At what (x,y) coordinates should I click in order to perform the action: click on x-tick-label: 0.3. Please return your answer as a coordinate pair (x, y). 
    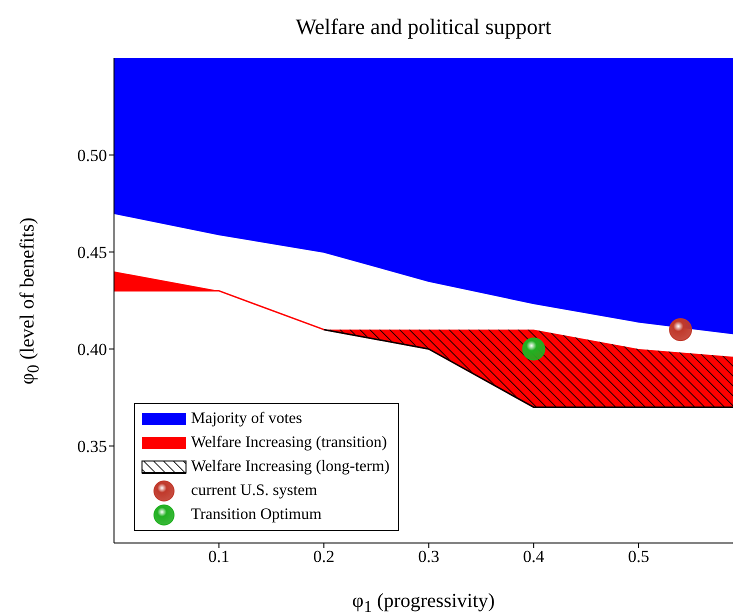
    Looking at the image, I should click on (429, 556).